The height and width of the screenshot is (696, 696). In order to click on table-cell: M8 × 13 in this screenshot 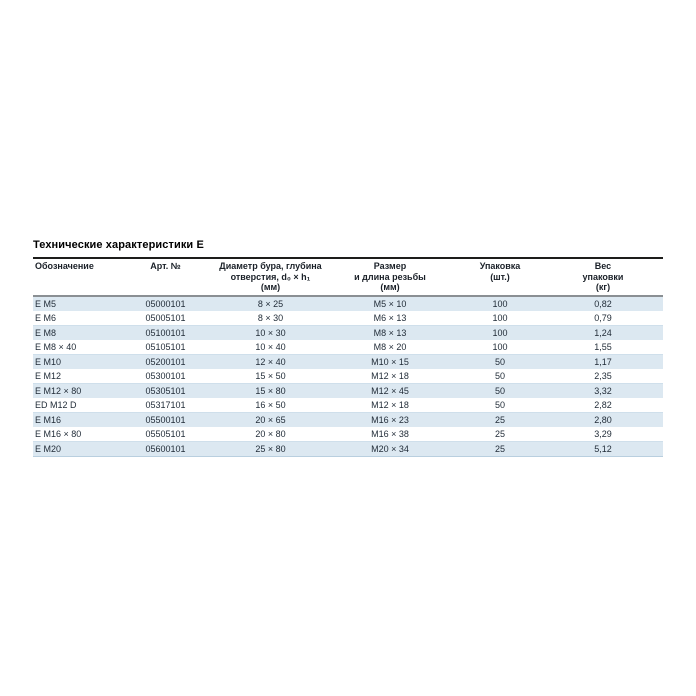, I will do `click(390, 332)`.